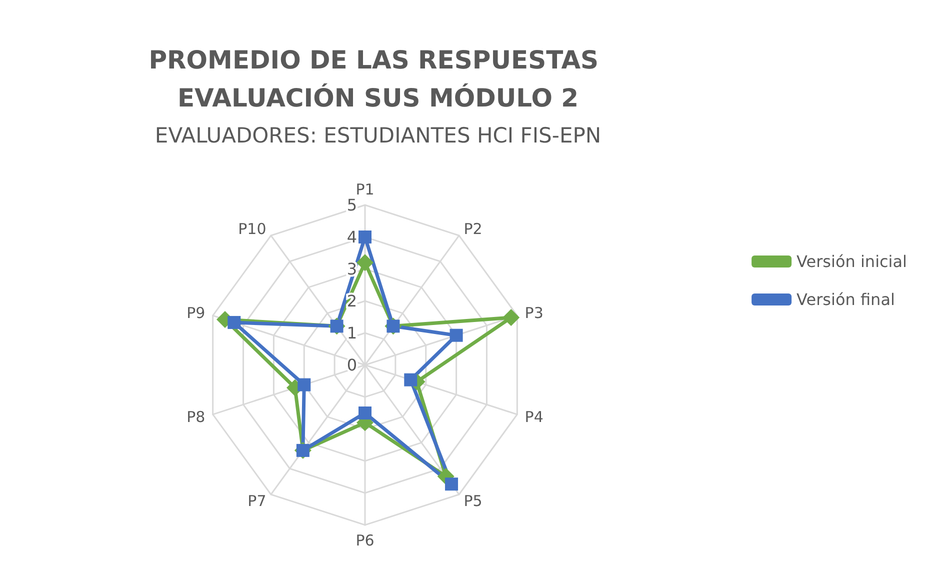 The height and width of the screenshot is (561, 930). I want to click on legend-label: Versión inicial, so click(852, 261).